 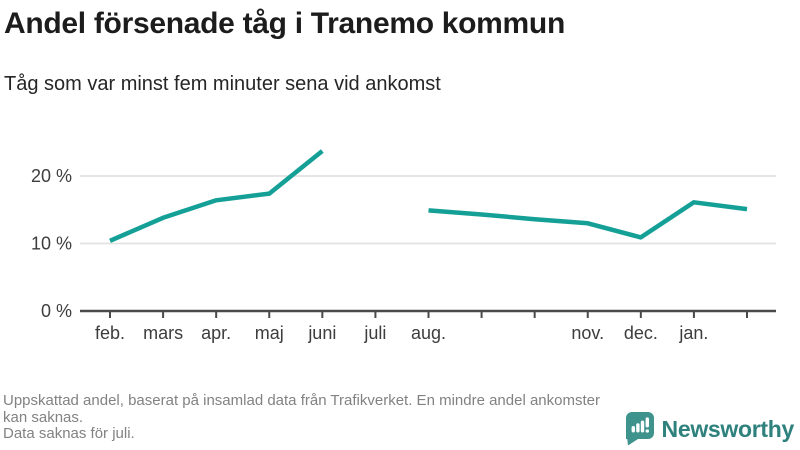 What do you see at coordinates (428, 333) in the screenshot?
I see `x-tick-label: aug.` at bounding box center [428, 333].